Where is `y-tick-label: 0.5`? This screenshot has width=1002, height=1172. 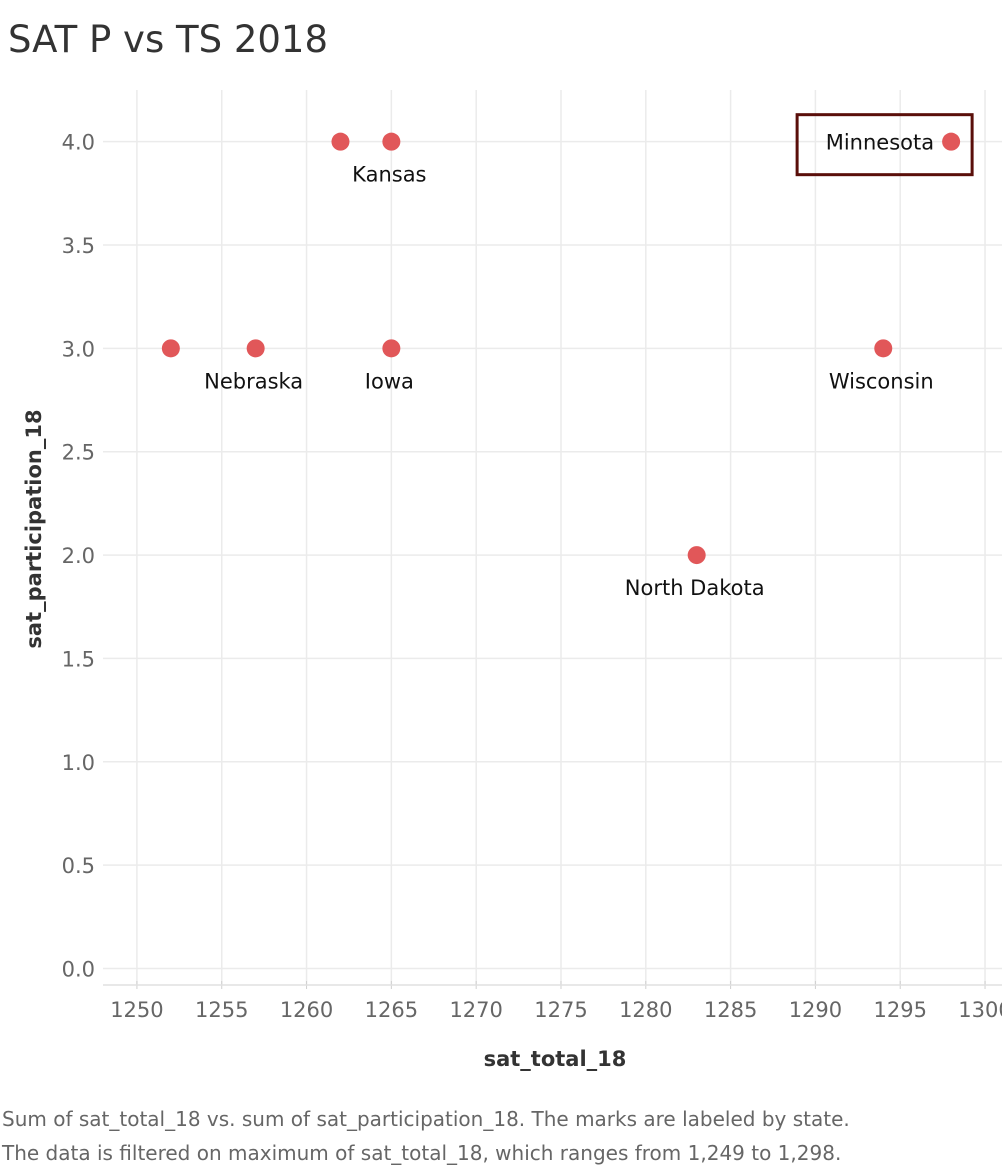 y-tick-label: 0.5 is located at coordinates (78, 866).